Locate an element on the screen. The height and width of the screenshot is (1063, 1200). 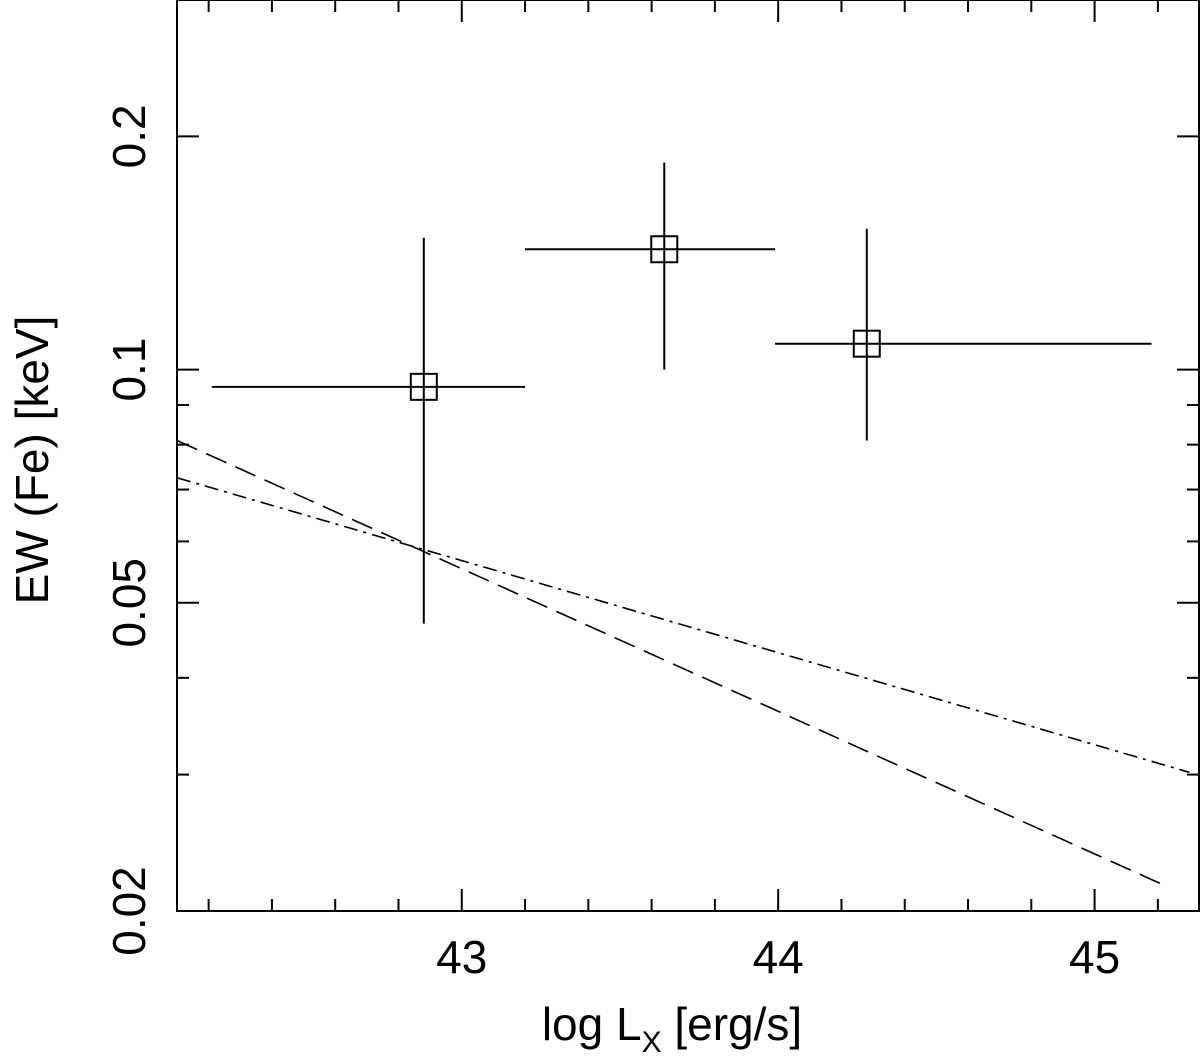
x-axis-label: log LX [erg/s] is located at coordinates (672, 1028).